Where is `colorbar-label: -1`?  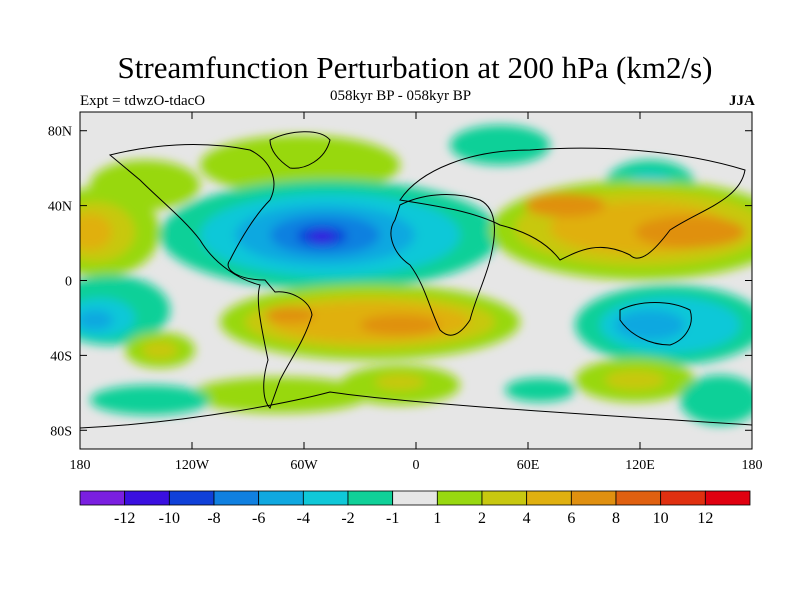 colorbar-label: -1 is located at coordinates (392, 518).